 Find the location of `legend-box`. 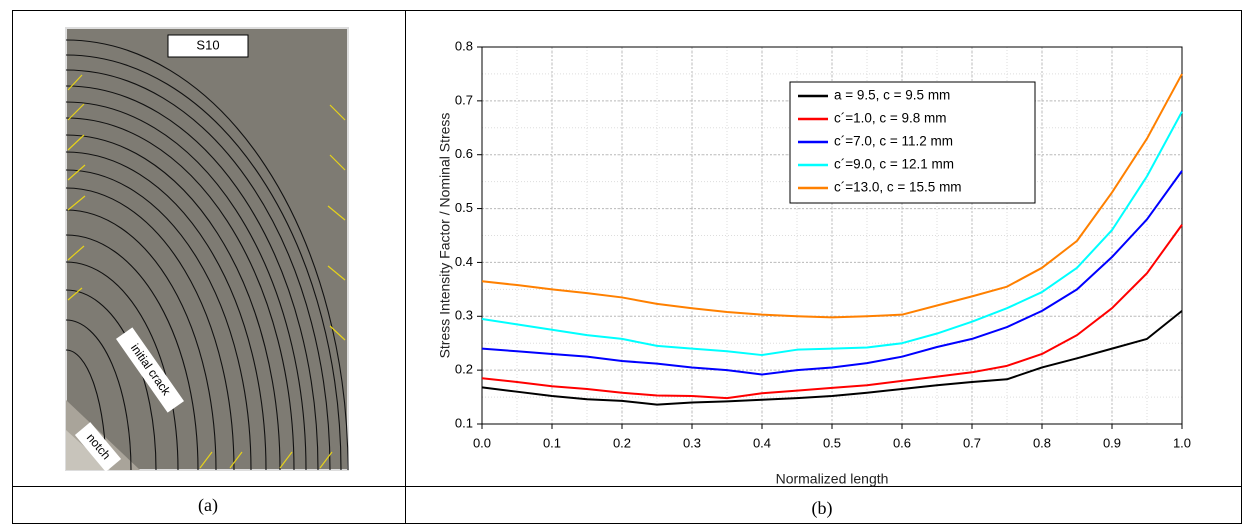

legend-box is located at coordinates (912, 142).